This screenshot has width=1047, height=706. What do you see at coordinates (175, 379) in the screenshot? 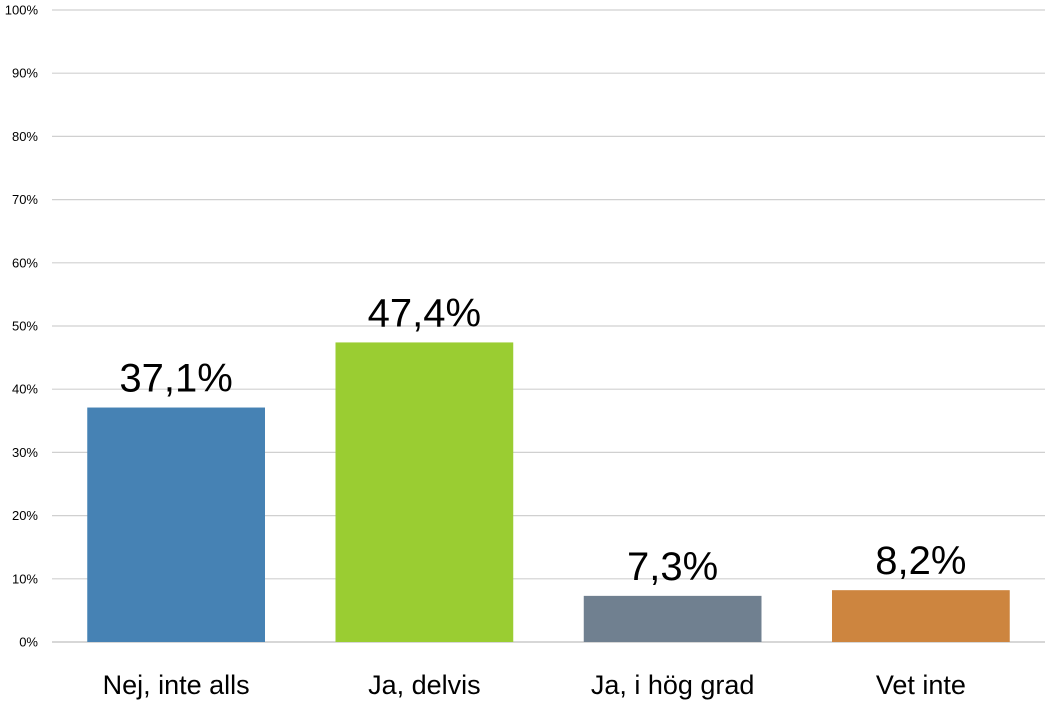
I see `data-label: 37,1%` at bounding box center [175, 379].